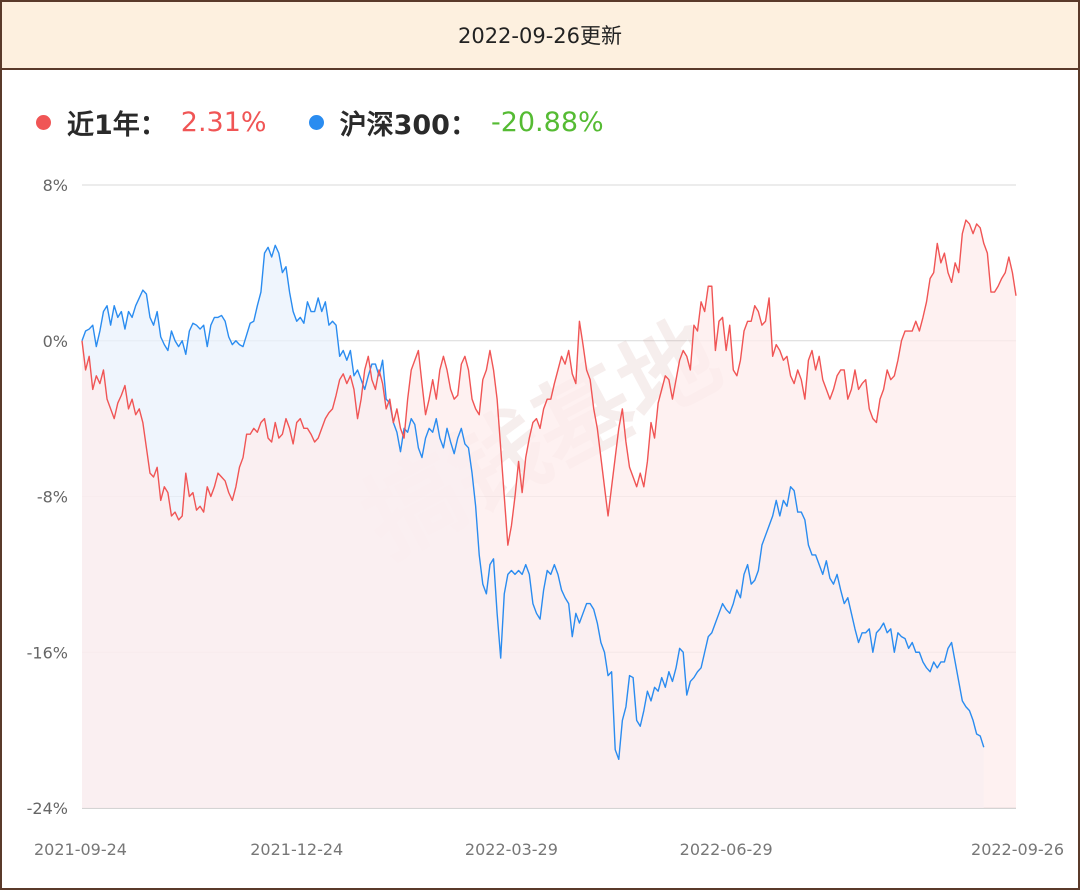 The width and height of the screenshot is (1080, 890). I want to click on fund-dot-icon, so click(43, 122).